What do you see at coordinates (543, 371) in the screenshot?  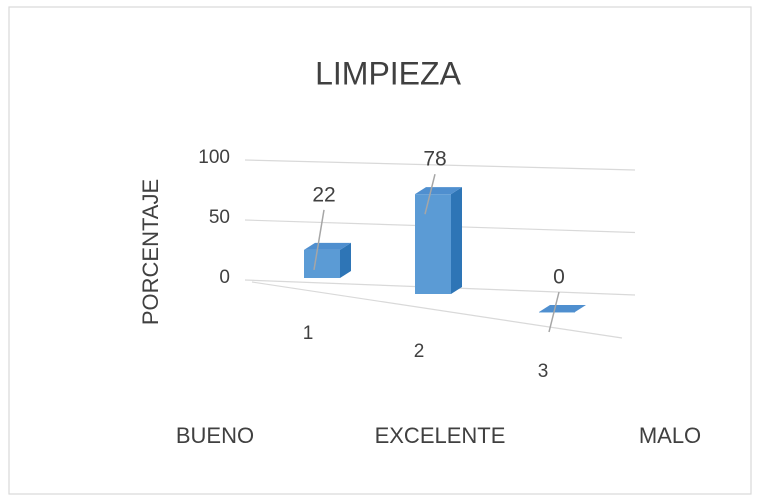 I see `x-tick-label: 3` at bounding box center [543, 371].